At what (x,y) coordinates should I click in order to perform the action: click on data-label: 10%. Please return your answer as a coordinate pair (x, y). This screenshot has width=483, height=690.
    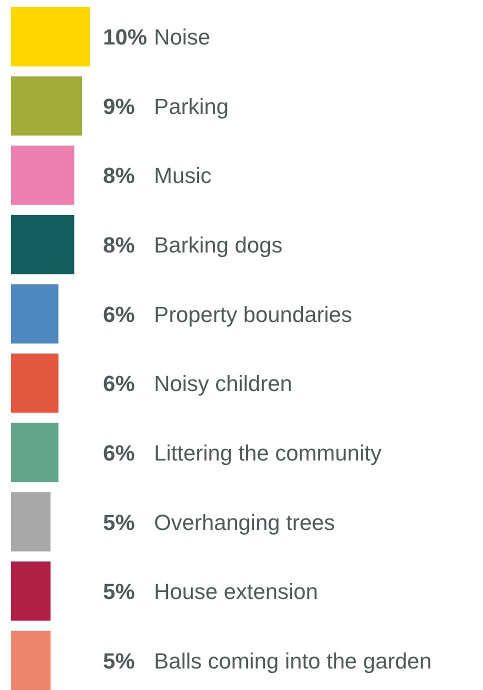
    Looking at the image, I should click on (125, 37).